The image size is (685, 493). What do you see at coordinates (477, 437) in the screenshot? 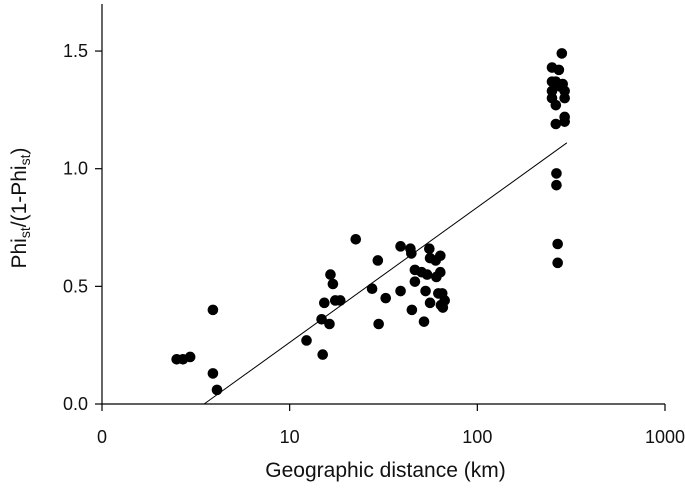
I see `x-tick-label: 100` at bounding box center [477, 437].